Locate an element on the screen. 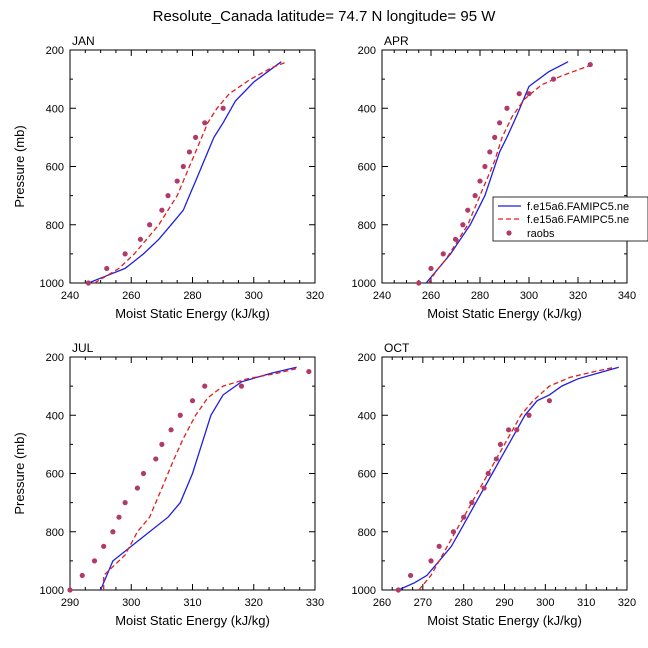 This screenshot has width=648, height=648. panel-label: JAN is located at coordinates (83, 41).